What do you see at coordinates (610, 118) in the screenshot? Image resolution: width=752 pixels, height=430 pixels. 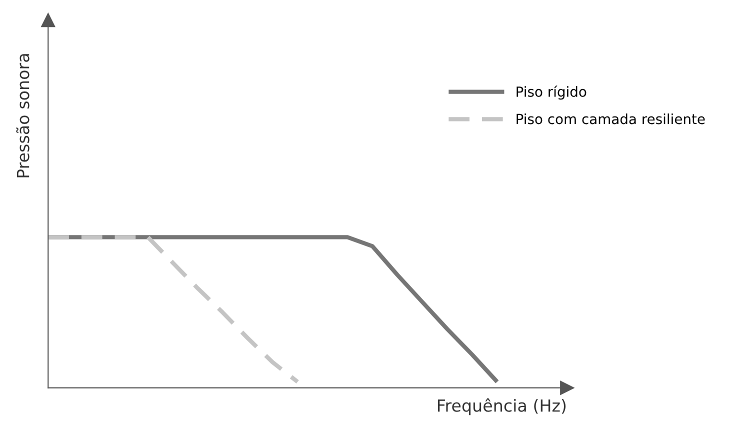 I see `legend-label: Piso com camada resiliente` at bounding box center [610, 118].